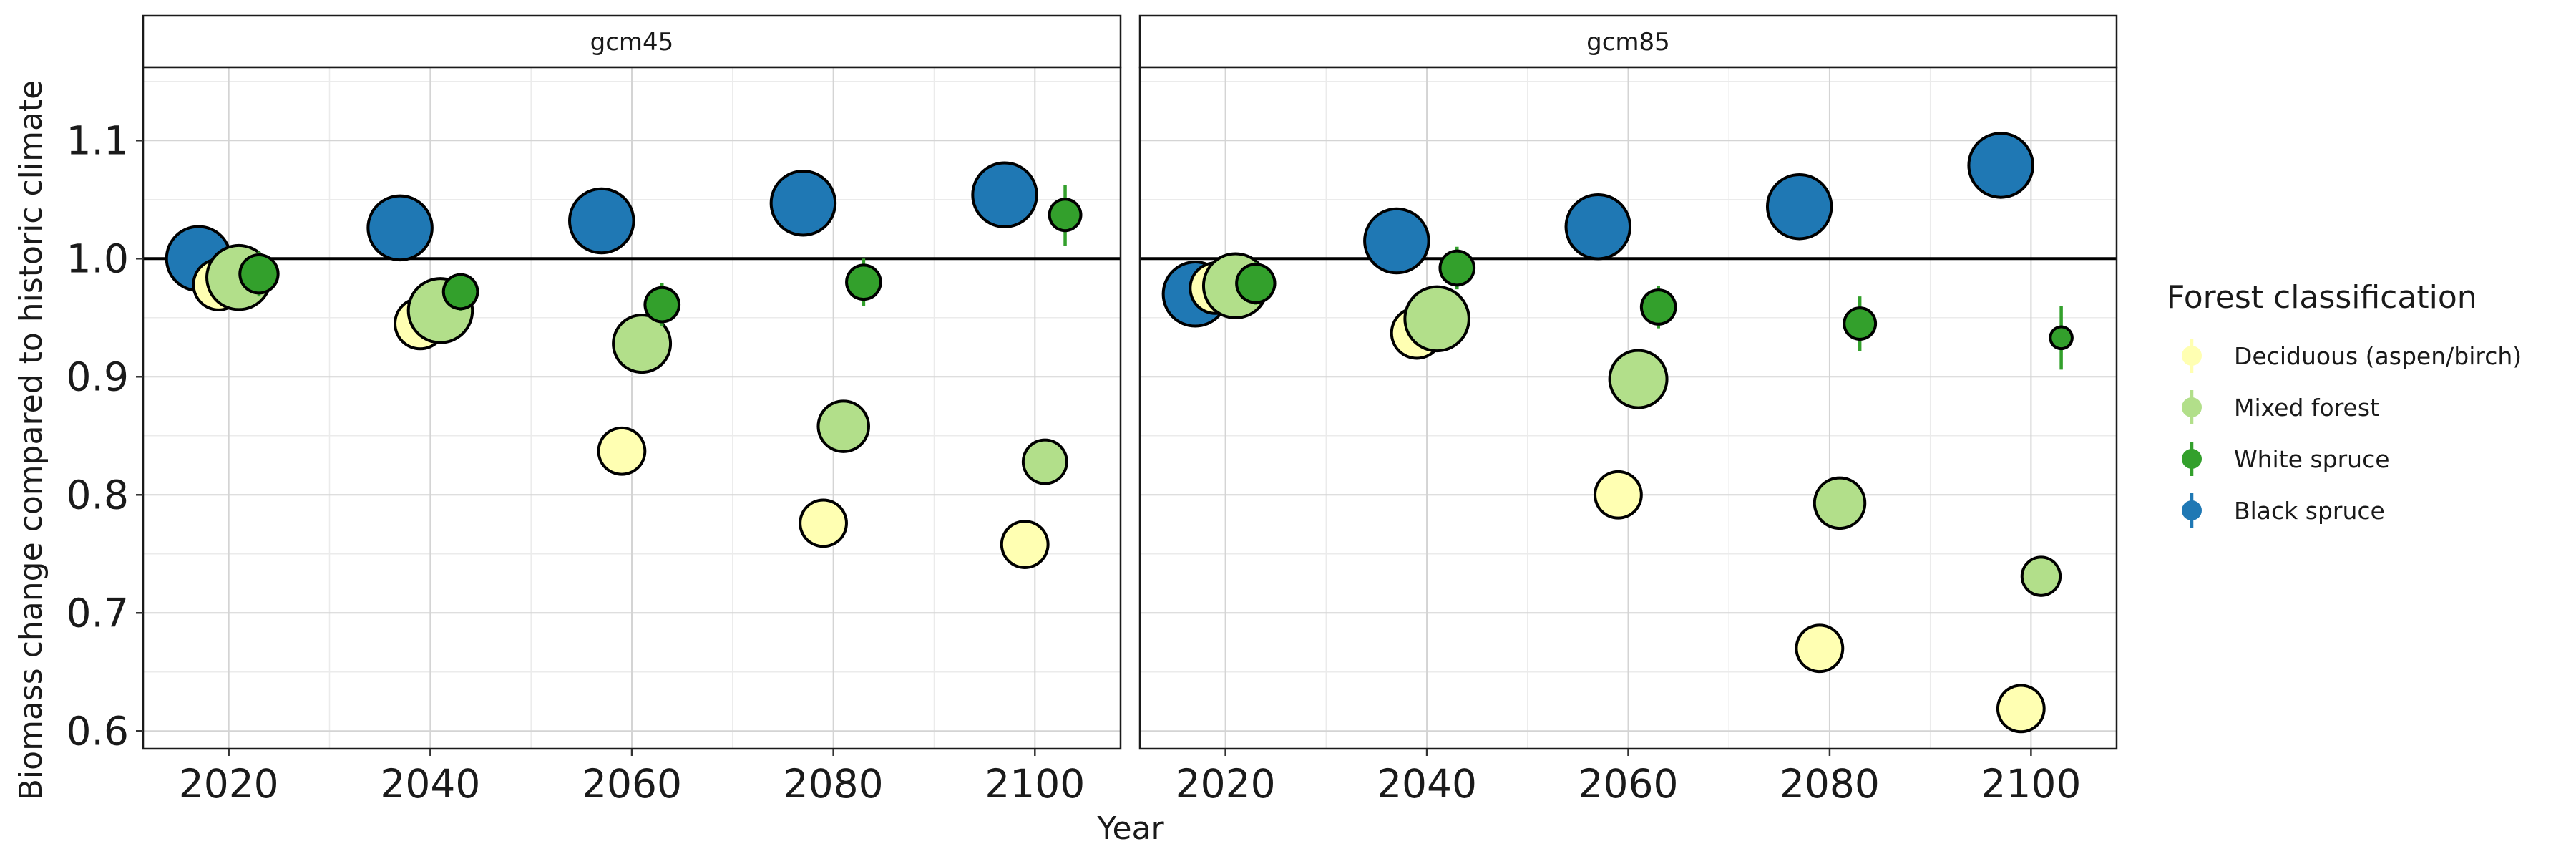 The height and width of the screenshot is (859, 2576). Describe the element at coordinates (2309, 511) in the screenshot. I see `legend-label: Black spruce` at that location.